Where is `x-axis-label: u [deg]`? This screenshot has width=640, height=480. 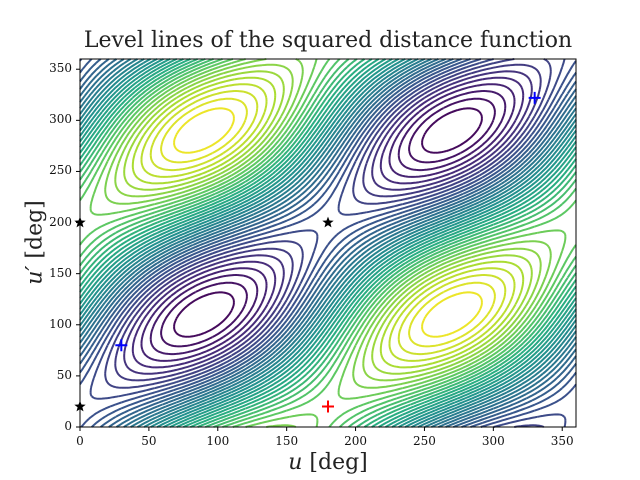
x-axis-label: u [deg] is located at coordinates (328, 462).